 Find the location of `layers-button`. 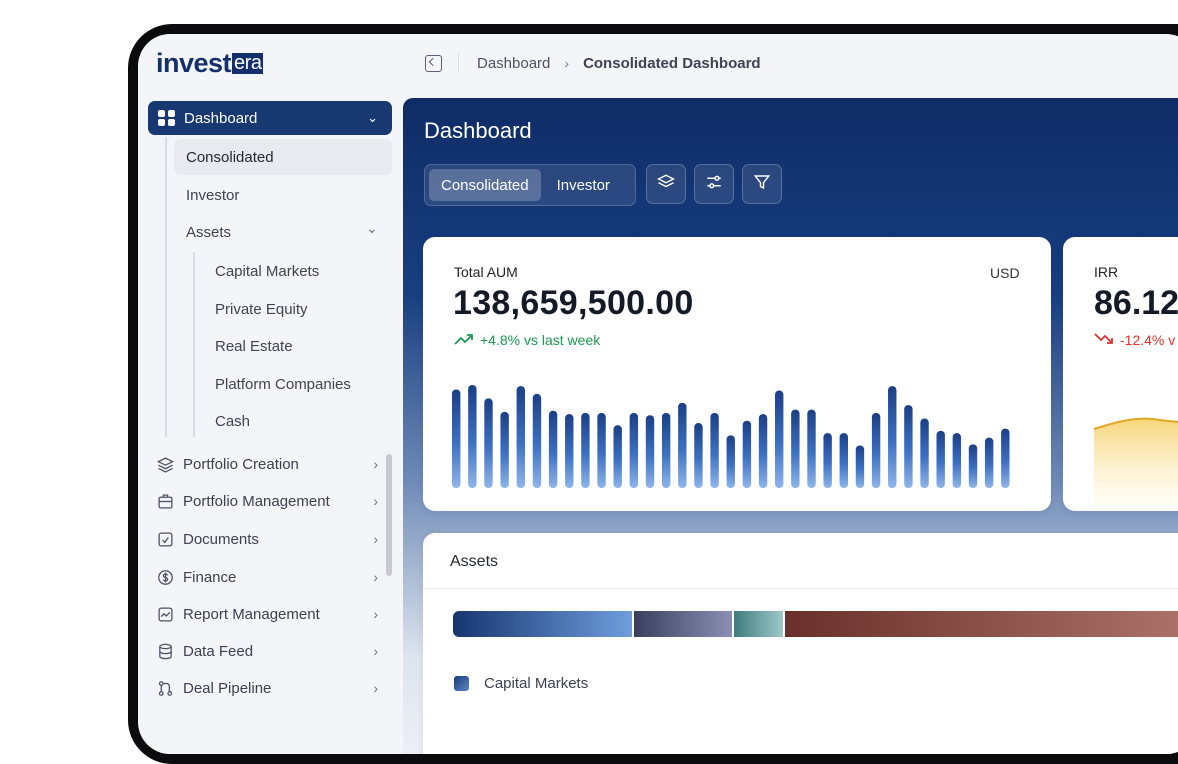

layers-button is located at coordinates (666, 184).